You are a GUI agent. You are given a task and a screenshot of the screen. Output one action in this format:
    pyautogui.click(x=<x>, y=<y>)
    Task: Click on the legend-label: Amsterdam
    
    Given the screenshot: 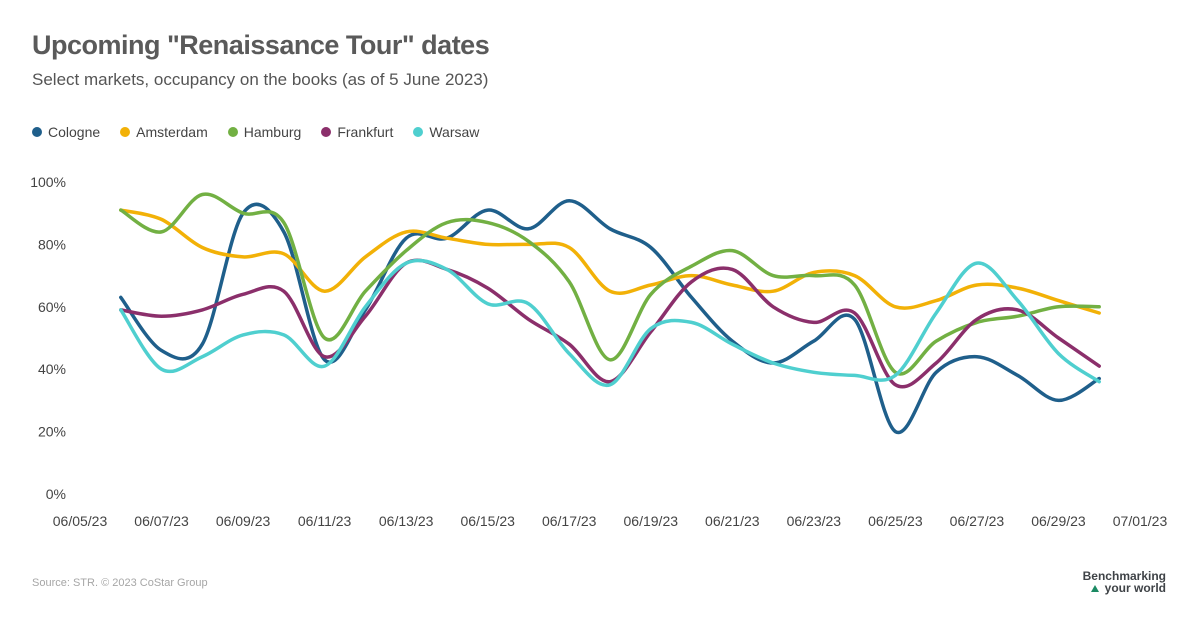 What is the action you would take?
    pyautogui.click(x=172, y=132)
    